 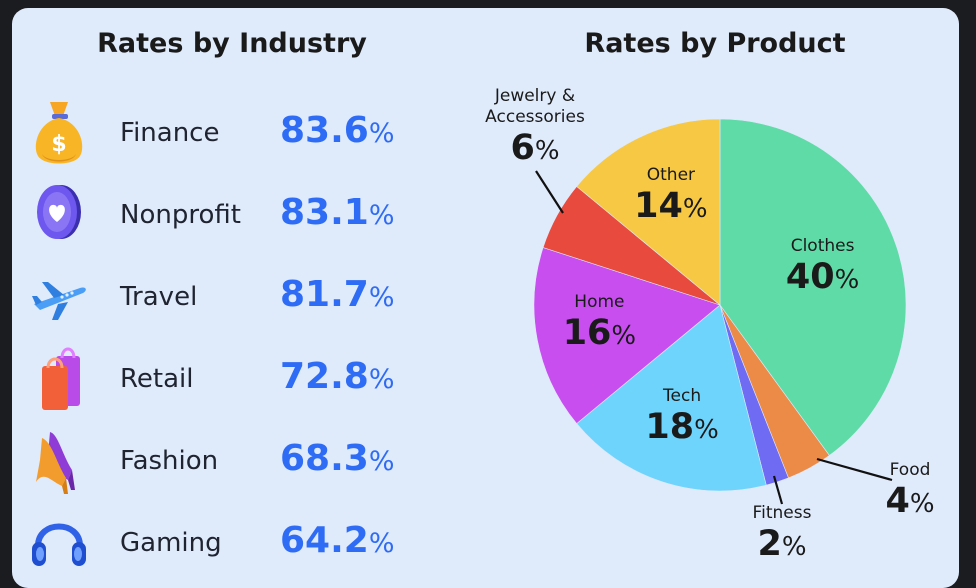 What do you see at coordinates (682, 426) in the screenshot?
I see `slice-label-value: 18%` at bounding box center [682, 426].